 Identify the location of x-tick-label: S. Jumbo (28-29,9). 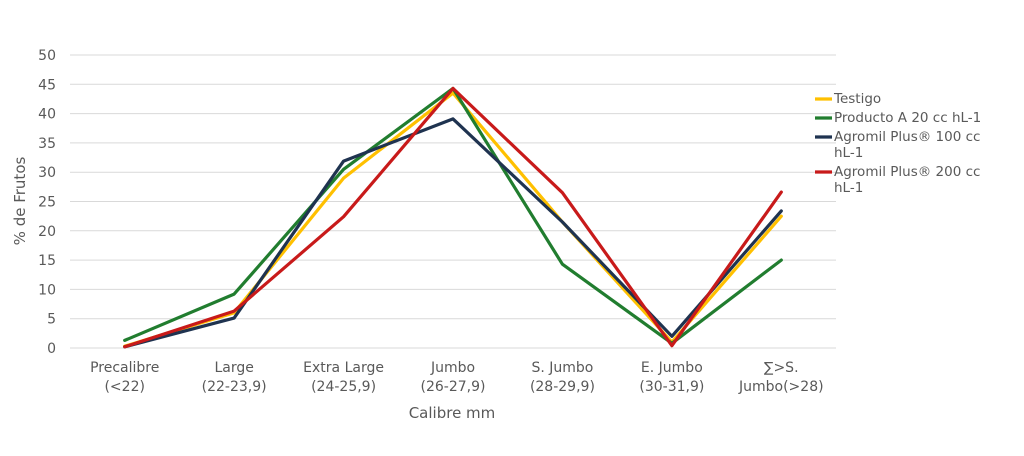
(562, 377).